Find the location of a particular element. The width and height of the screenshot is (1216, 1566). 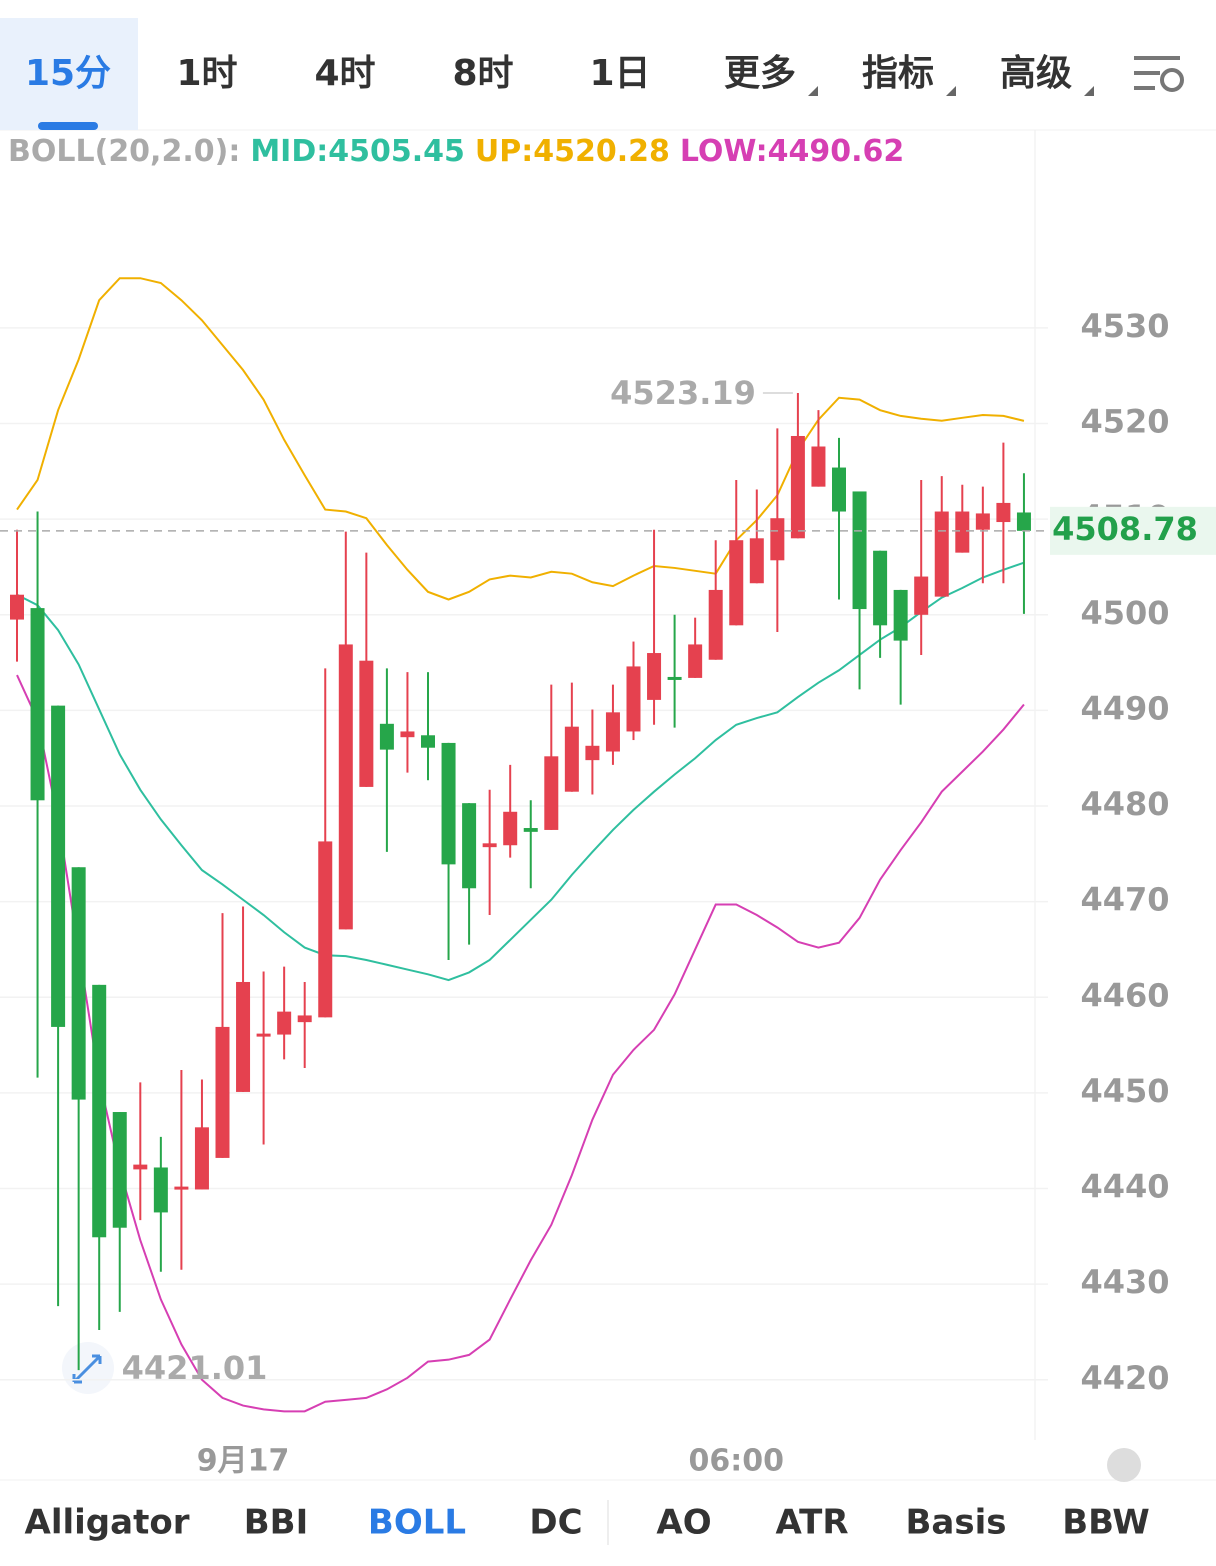

y-tick-label: 4440 is located at coordinates (1124, 1187).